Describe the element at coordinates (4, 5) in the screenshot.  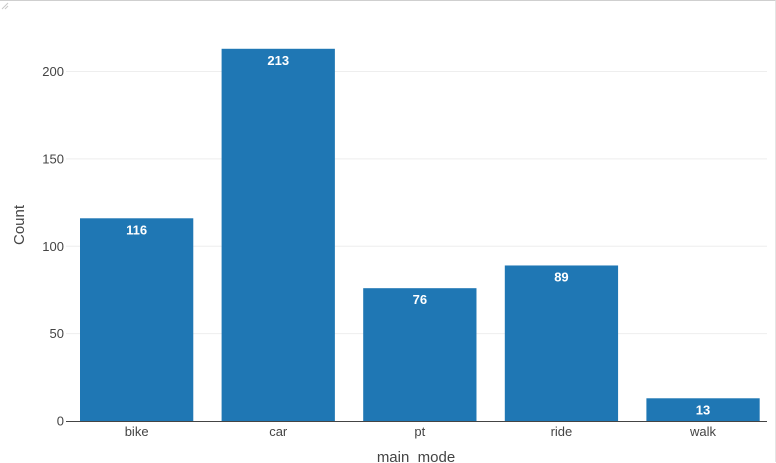
I see `resize-grip-icon` at that location.